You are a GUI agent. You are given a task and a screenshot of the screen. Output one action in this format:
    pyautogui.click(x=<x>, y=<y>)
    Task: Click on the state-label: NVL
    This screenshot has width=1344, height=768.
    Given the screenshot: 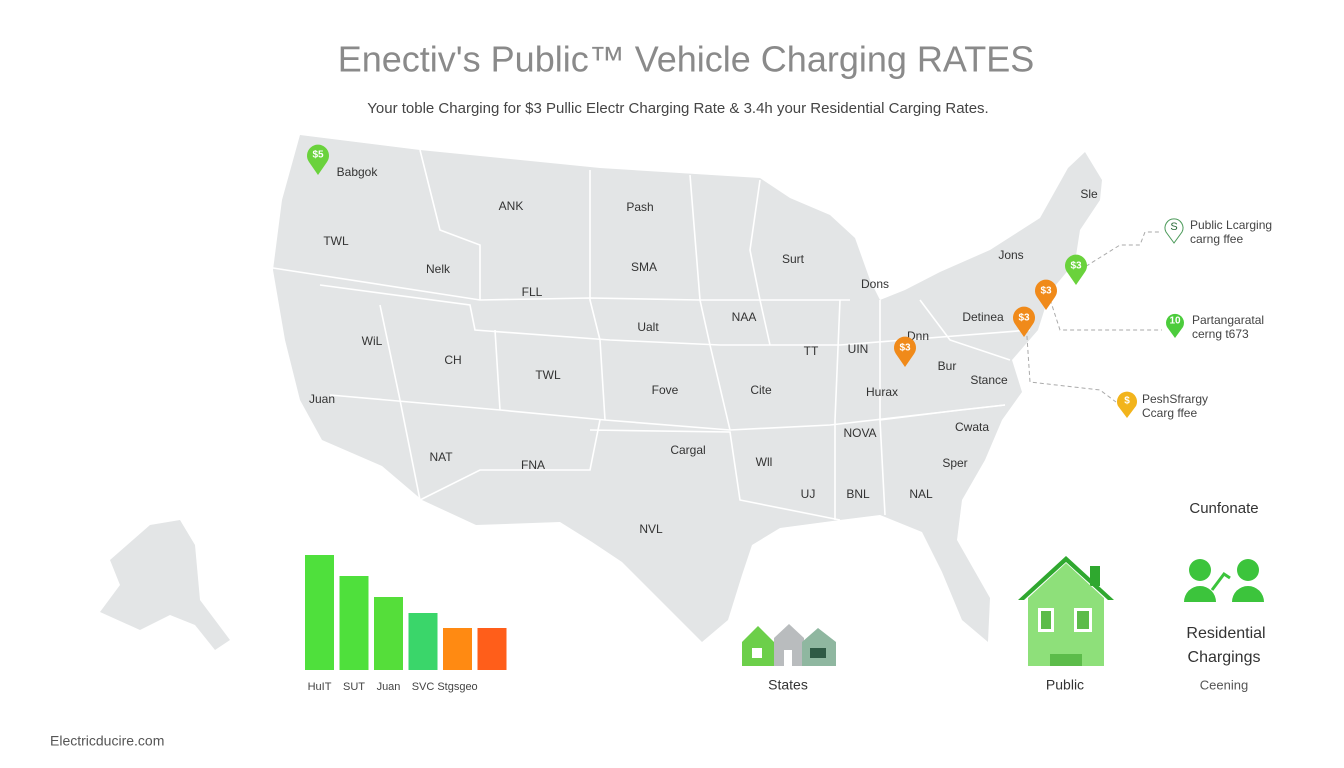 What is the action you would take?
    pyautogui.click(x=651, y=529)
    